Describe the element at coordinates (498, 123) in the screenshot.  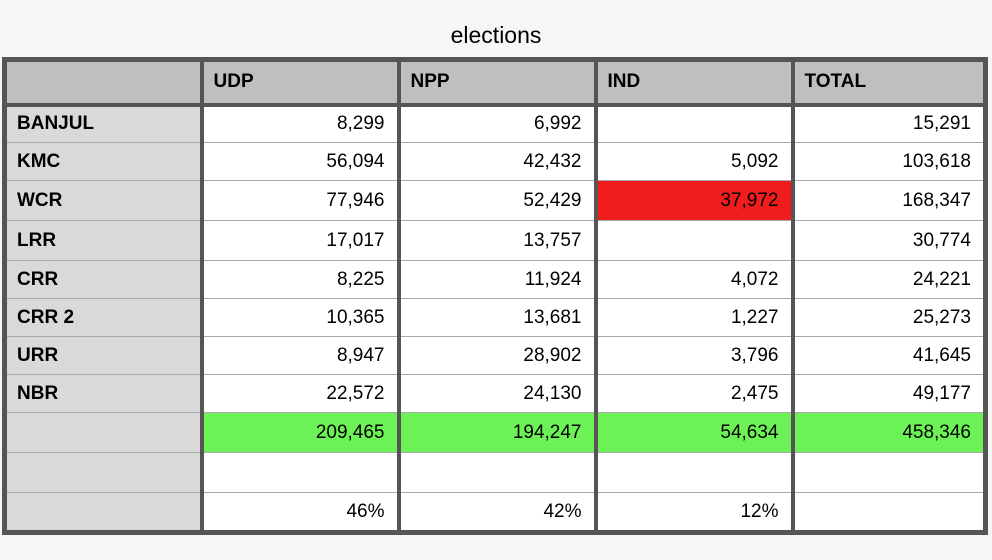
I see `cell-npp: 6,992` at that location.